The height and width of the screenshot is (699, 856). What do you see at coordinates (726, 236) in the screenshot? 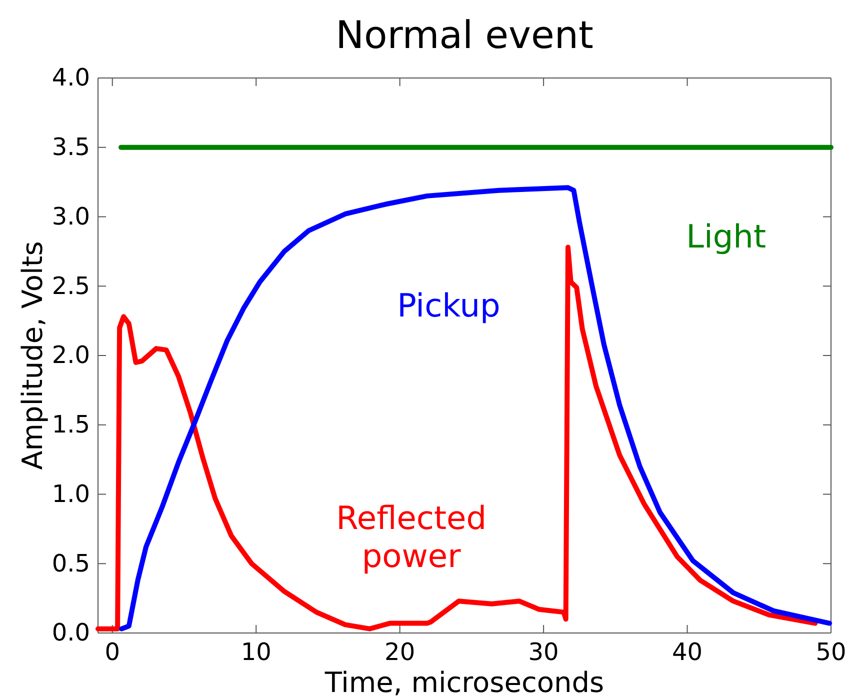
I see `text: Light` at bounding box center [726, 236].